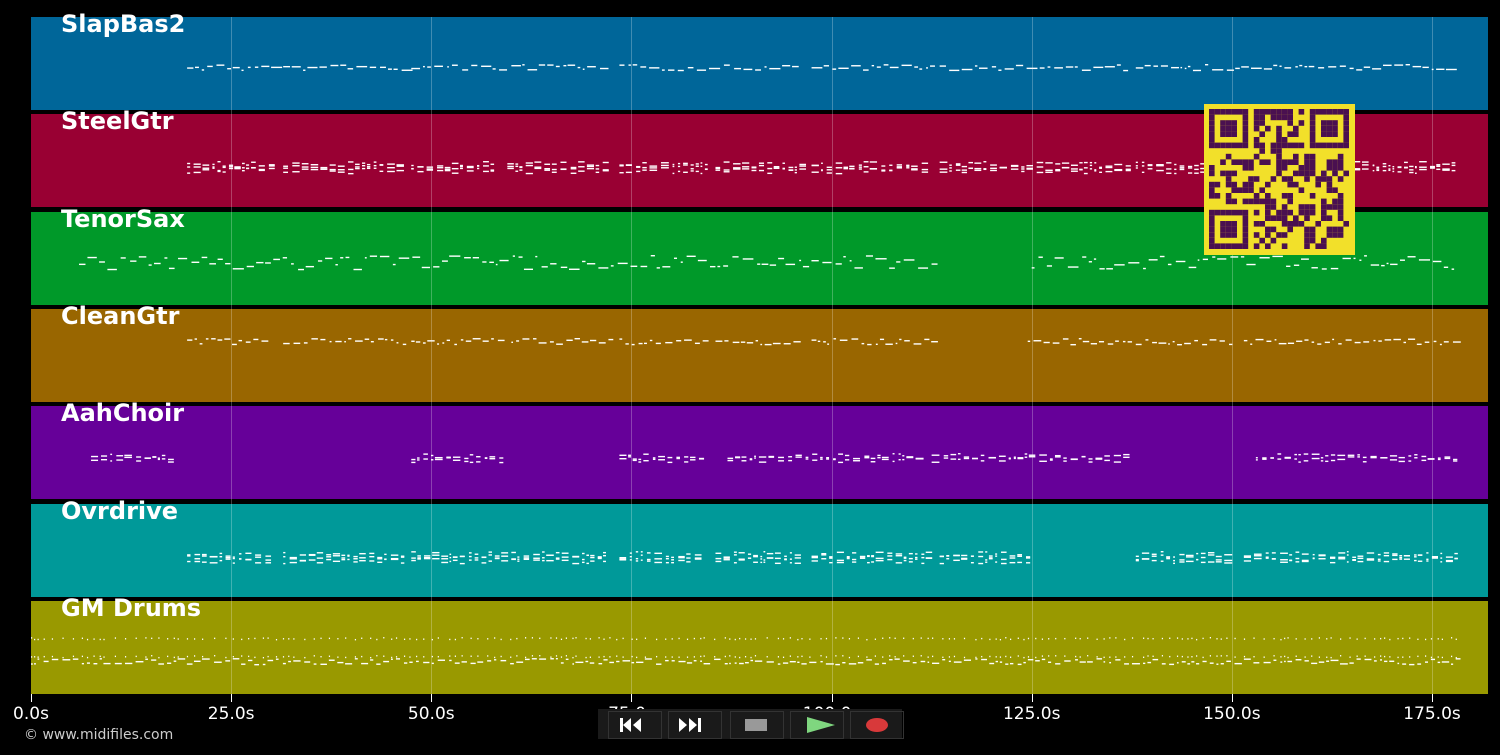 Image resolution: width=1500 pixels, height=755 pixels. Describe the element at coordinates (757, 725) in the screenshot. I see `stop-button` at that location.